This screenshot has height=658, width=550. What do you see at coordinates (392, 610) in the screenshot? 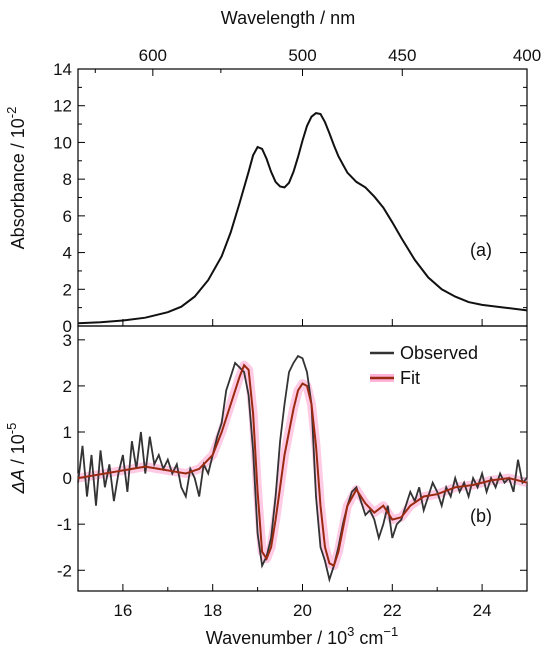
I see `panel-b-x-tick-label: 22` at bounding box center [392, 610].